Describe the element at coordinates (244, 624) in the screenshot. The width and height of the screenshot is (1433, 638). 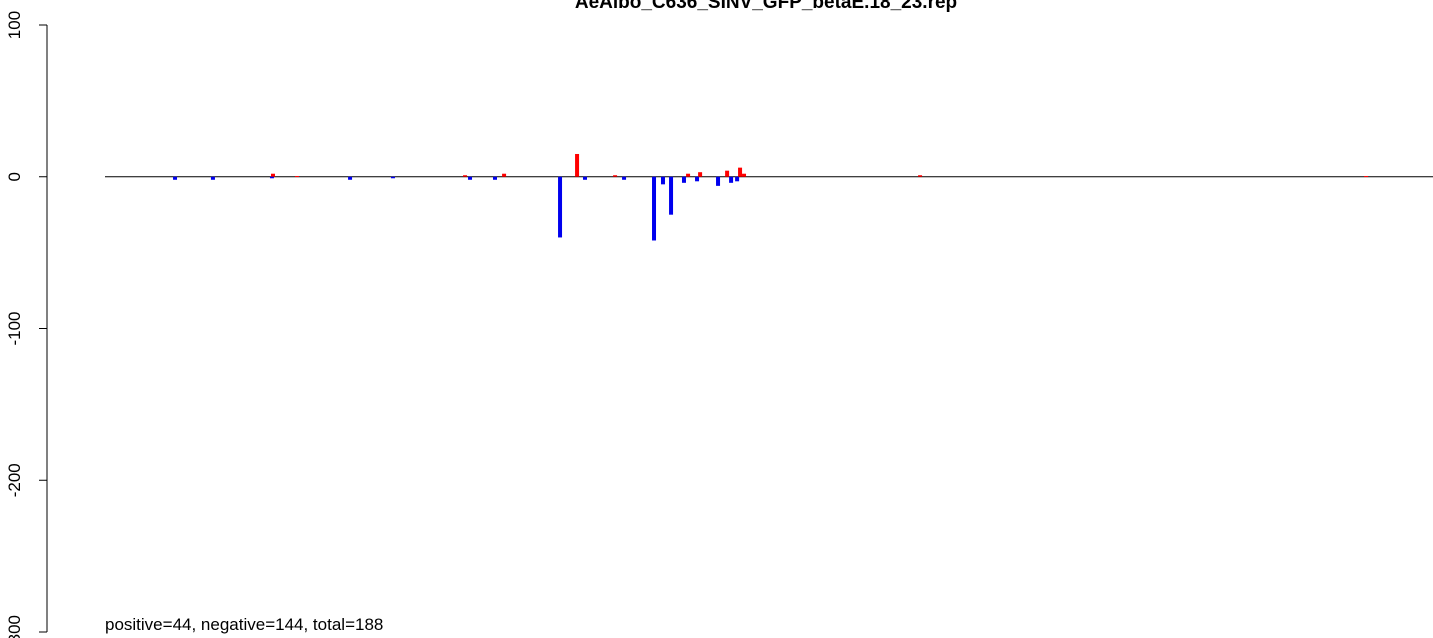
I see `annotation: positive=44, negative=144, total=188` at that location.